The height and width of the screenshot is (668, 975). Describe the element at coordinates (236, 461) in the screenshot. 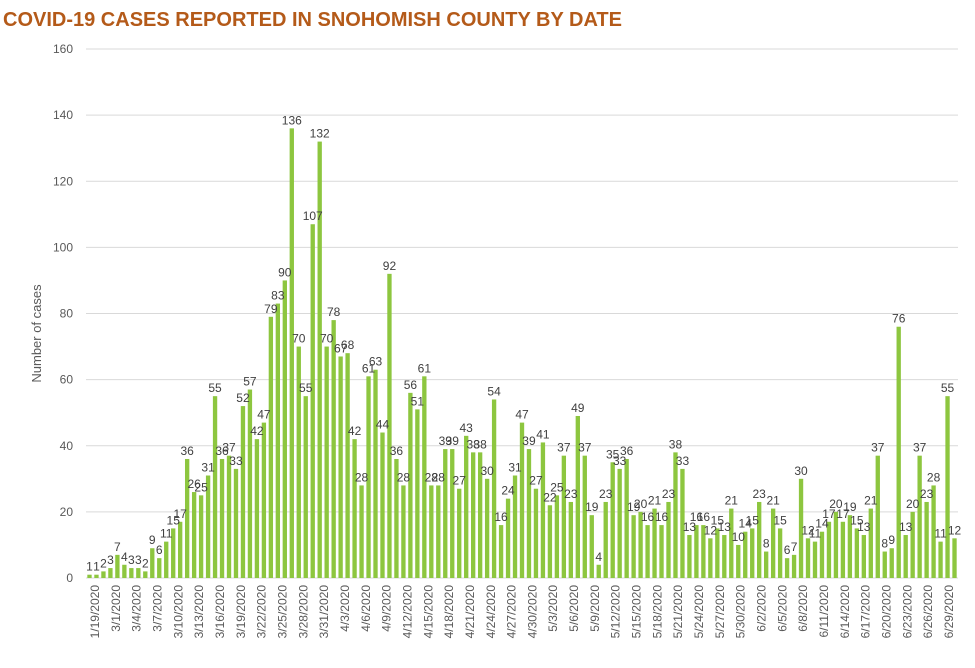

I see `bar-value-label: 33` at that location.